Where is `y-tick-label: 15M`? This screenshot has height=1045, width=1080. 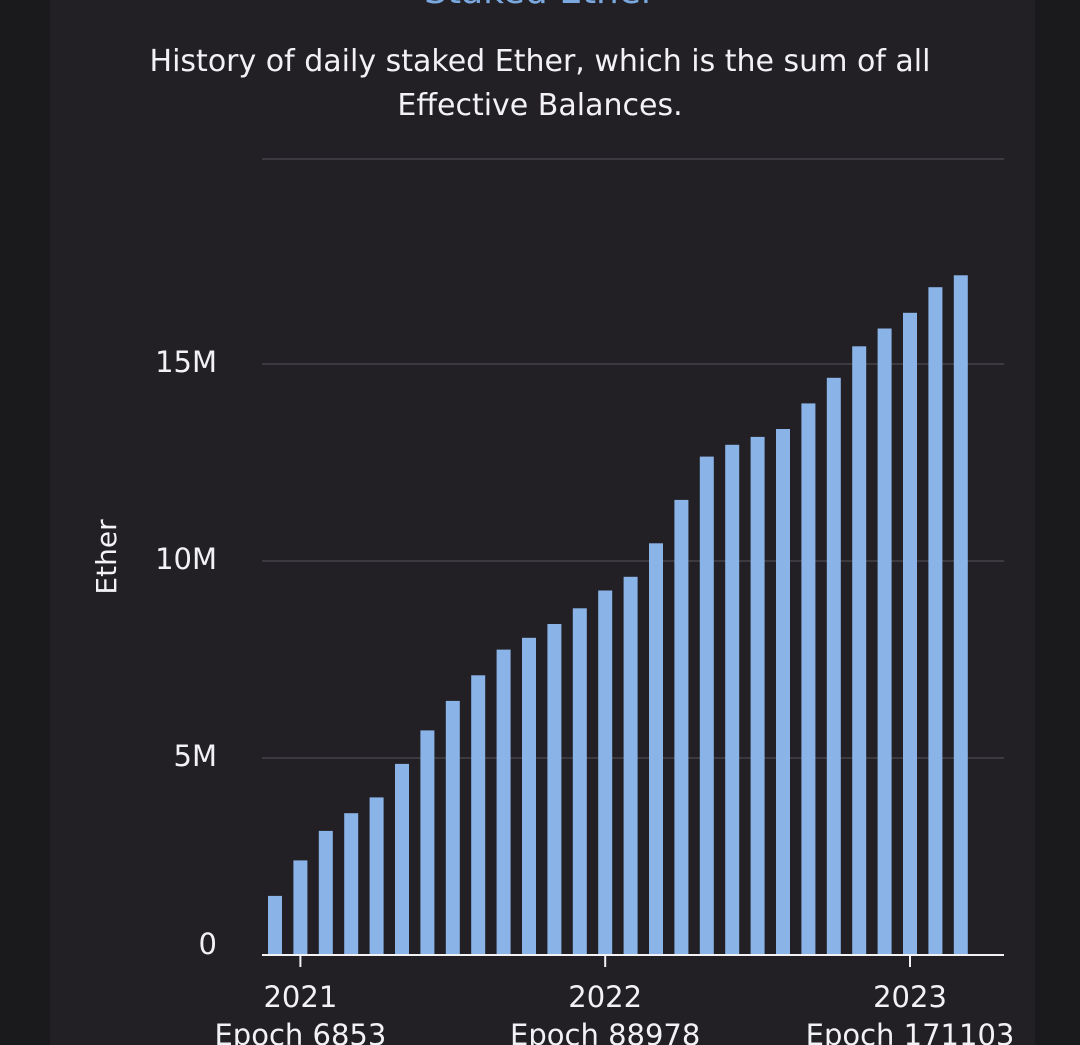 y-tick-label: 15M is located at coordinates (186, 362).